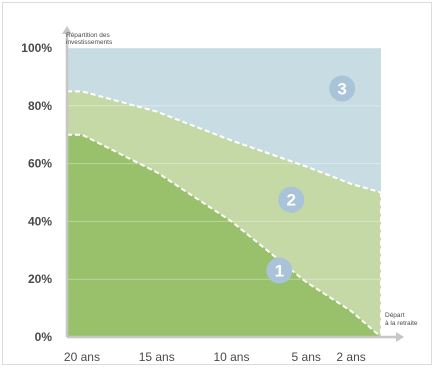 This screenshot has height=371, width=438. What do you see at coordinates (82, 357) in the screenshot?
I see `x-tick-label: 20 ans` at bounding box center [82, 357].